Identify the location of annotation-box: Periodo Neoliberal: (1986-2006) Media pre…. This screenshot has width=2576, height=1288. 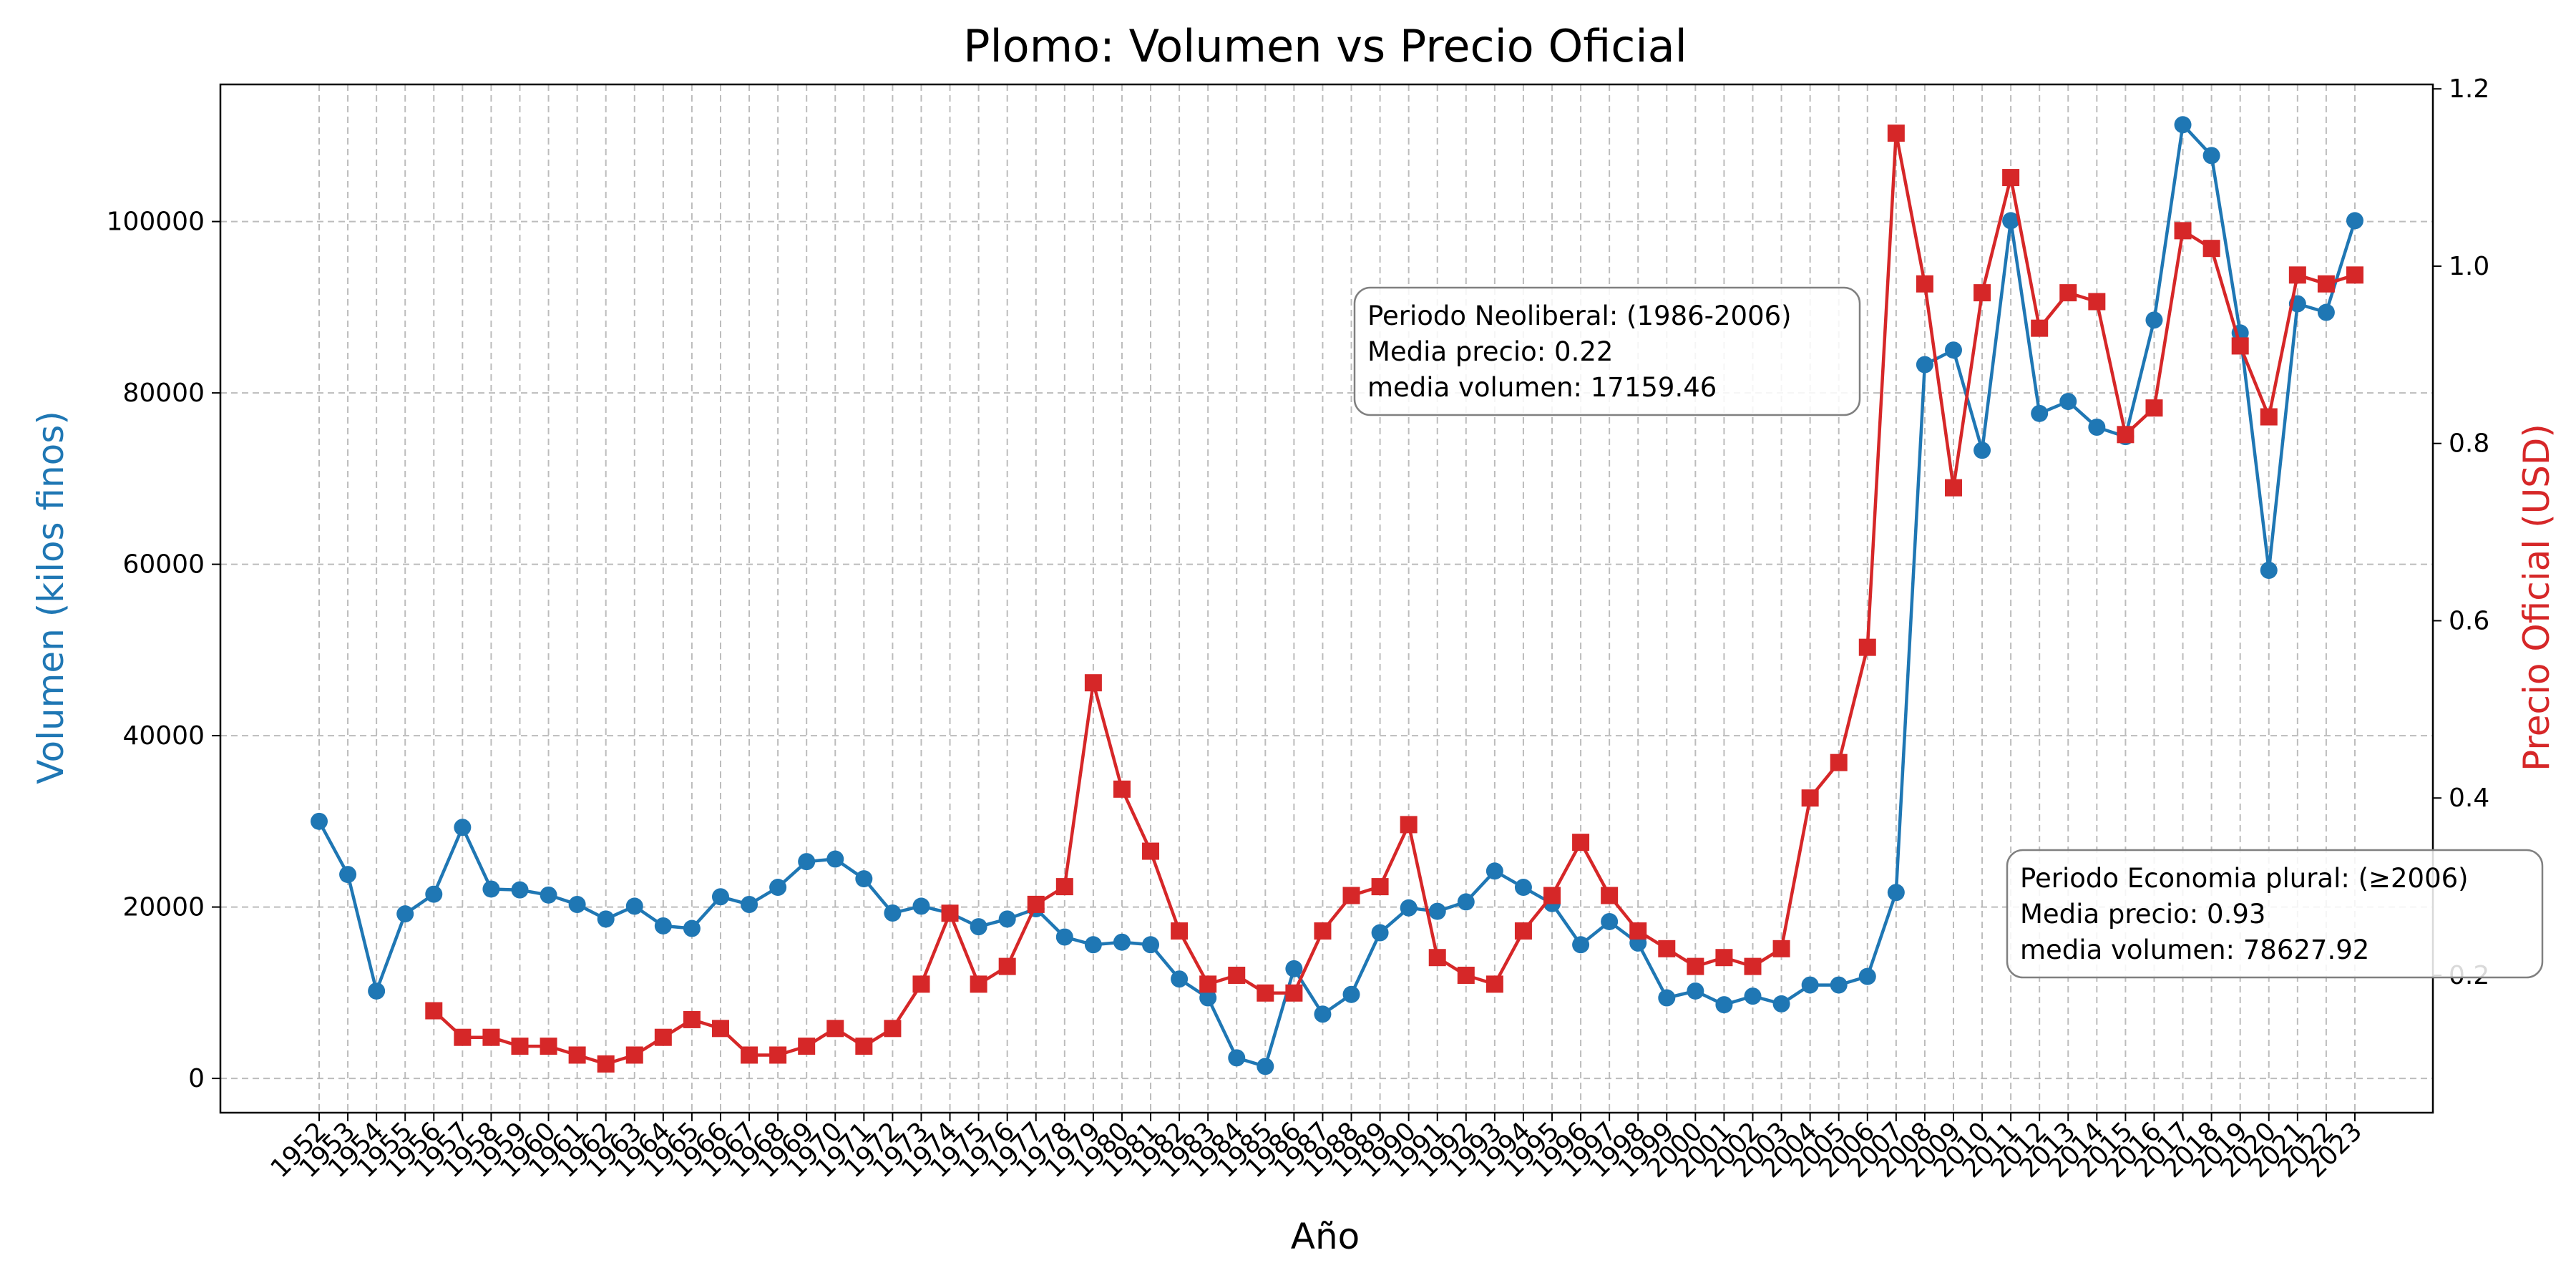
(1607, 351).